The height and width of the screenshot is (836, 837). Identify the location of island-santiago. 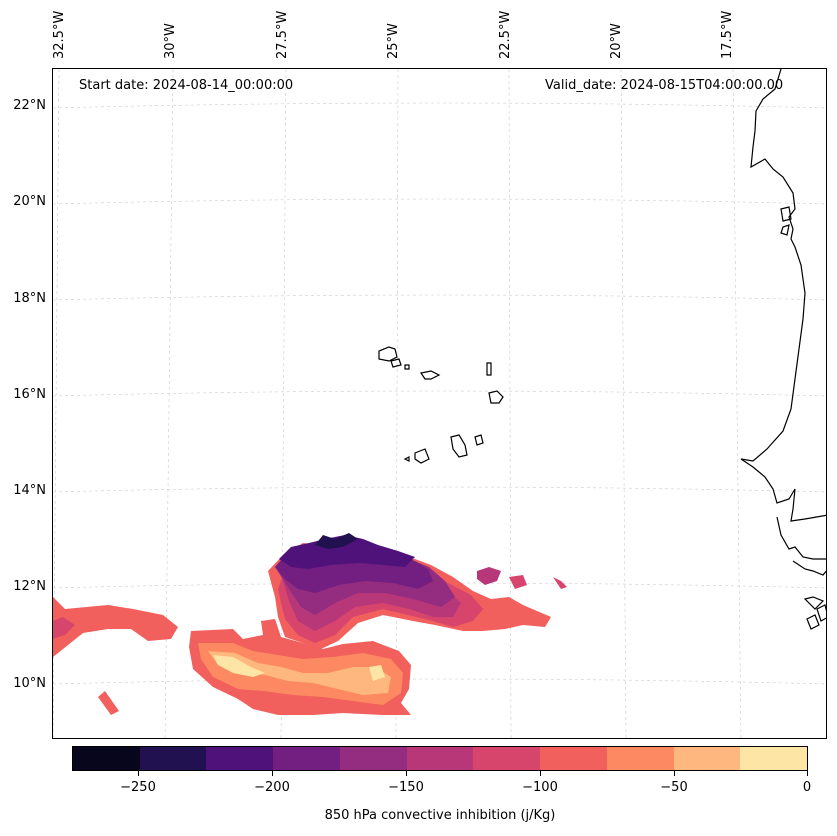
(459, 446).